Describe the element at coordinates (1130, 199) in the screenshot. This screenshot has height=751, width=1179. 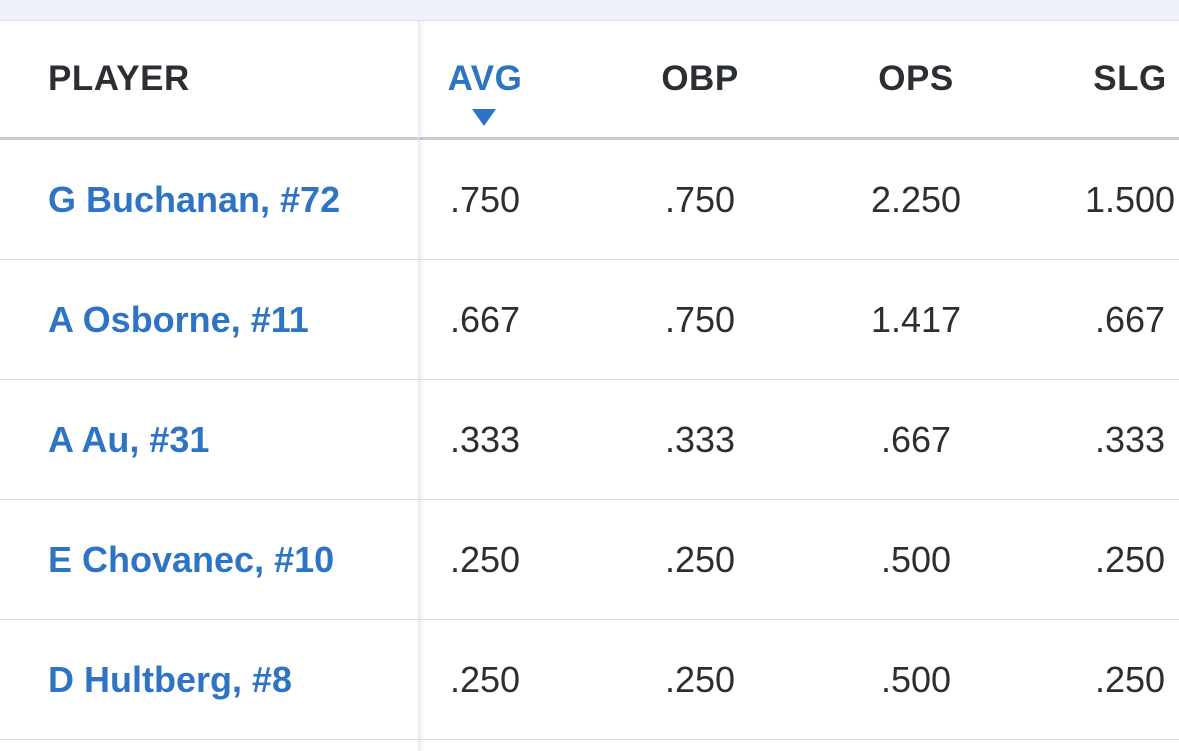
I see `slg-value: 1.500` at that location.